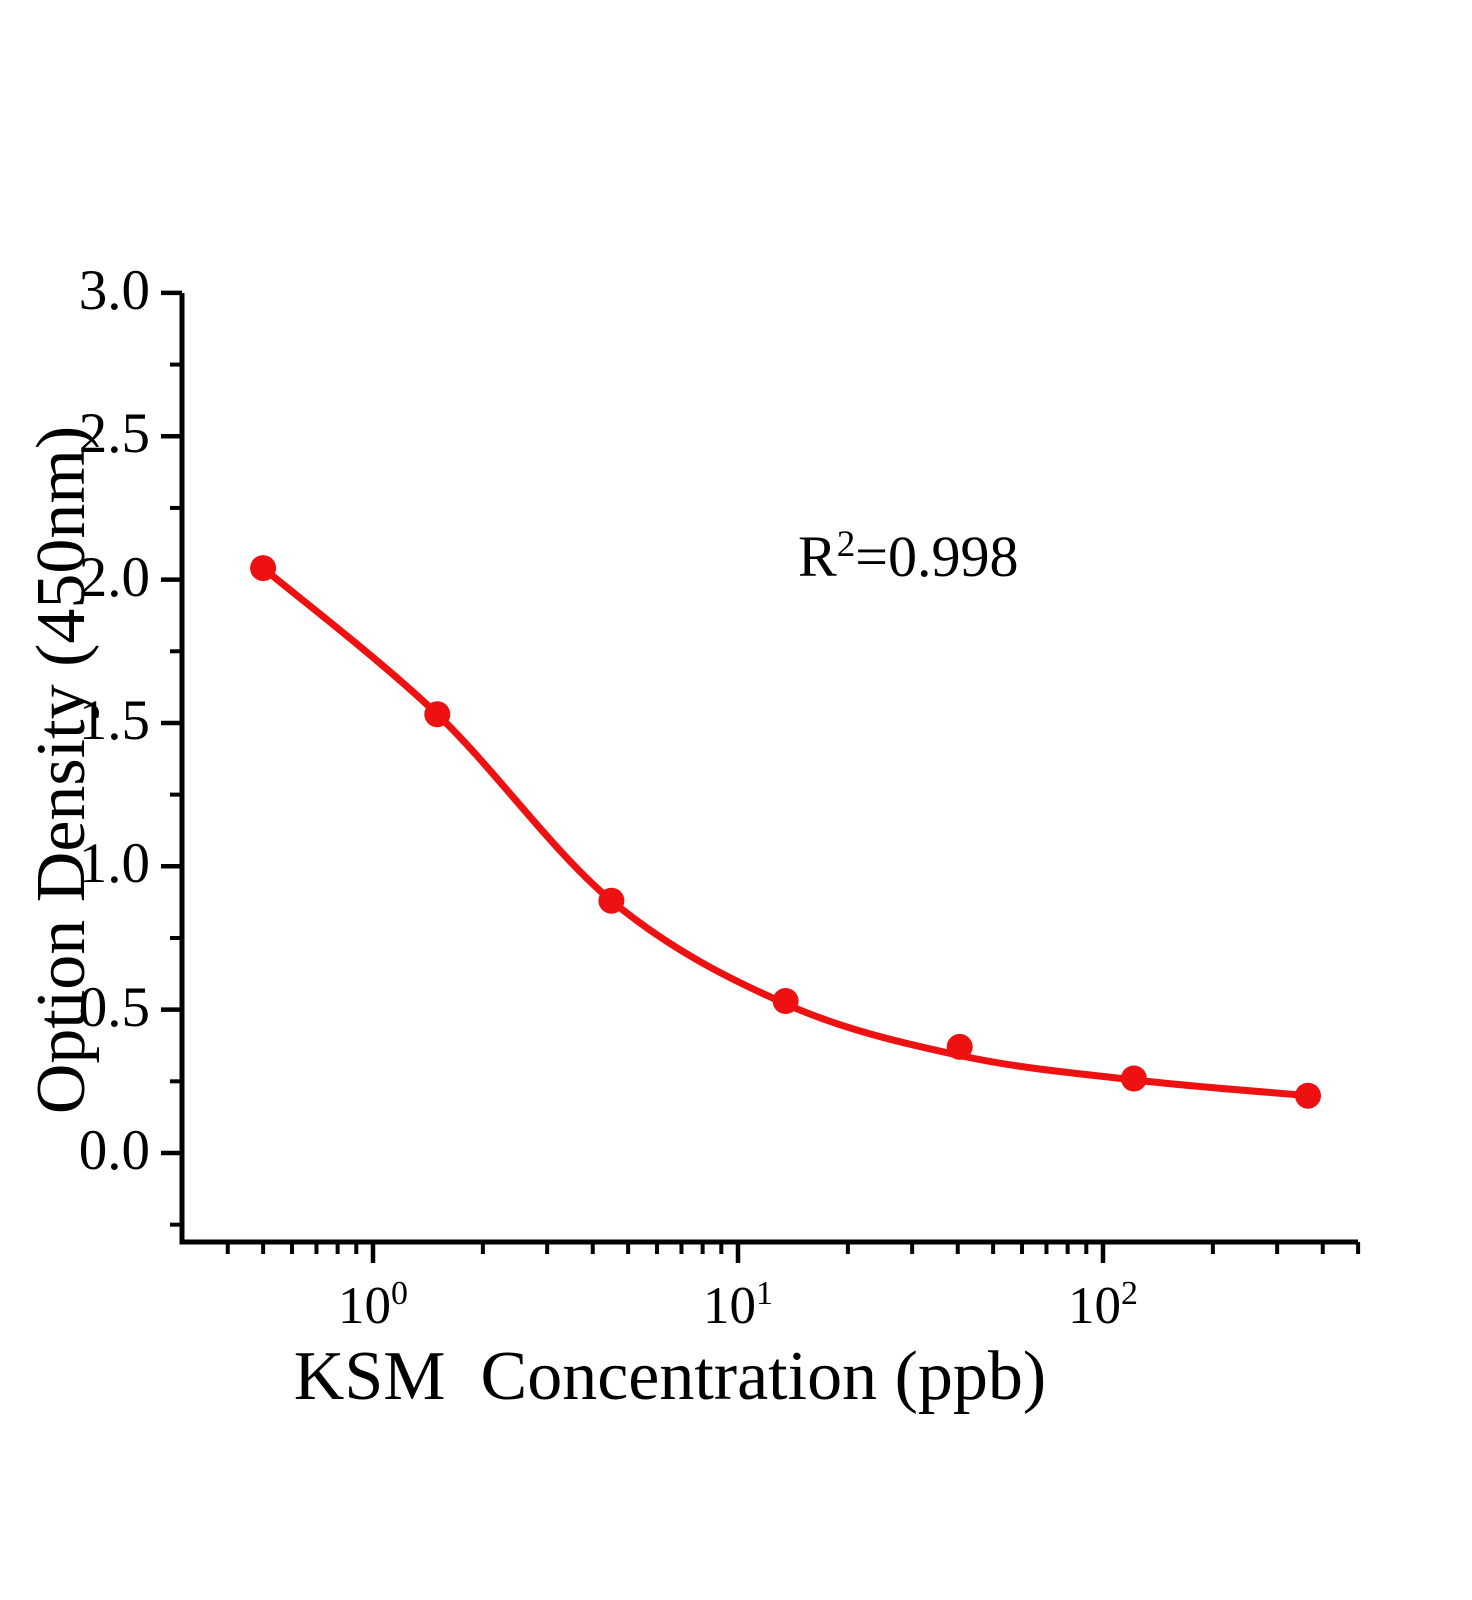  What do you see at coordinates (817, 556) in the screenshot?
I see `annotation-base: R` at bounding box center [817, 556].